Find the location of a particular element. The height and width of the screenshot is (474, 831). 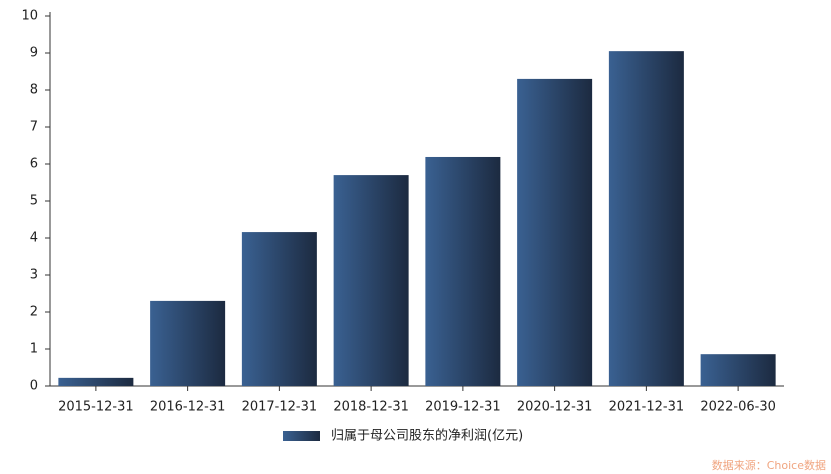

x-tick-label: 2015-12-31 is located at coordinates (96, 407).